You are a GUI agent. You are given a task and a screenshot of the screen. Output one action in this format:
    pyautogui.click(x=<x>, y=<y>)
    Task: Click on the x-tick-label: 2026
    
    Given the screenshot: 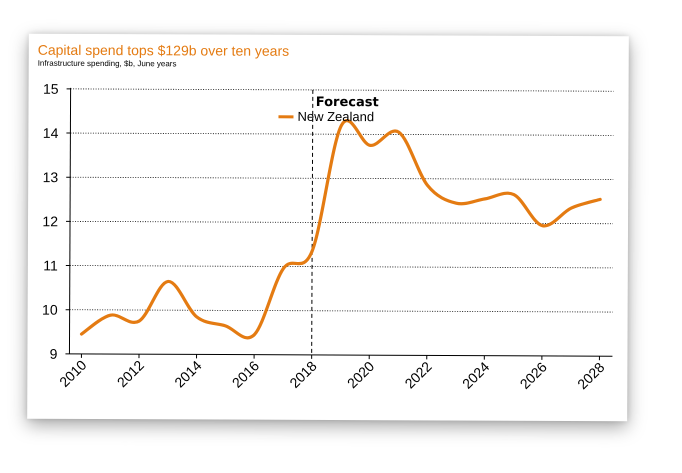 What is the action you would take?
    pyautogui.click(x=534, y=375)
    